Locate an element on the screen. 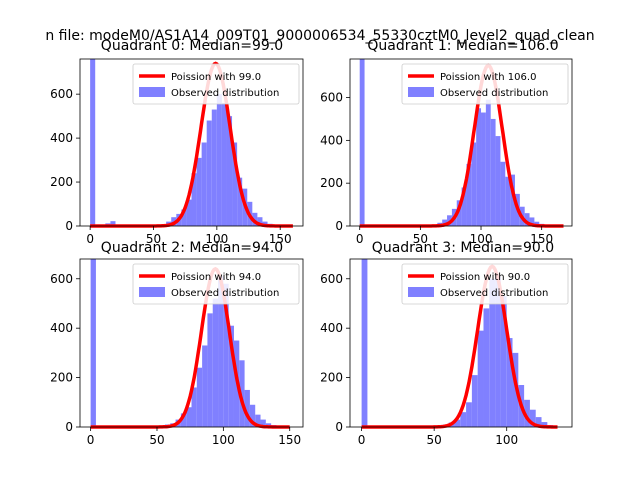 This screenshot has width=640, height=480. quadrant-3-legend-hist-label: Observed distribution is located at coordinates (494, 293).